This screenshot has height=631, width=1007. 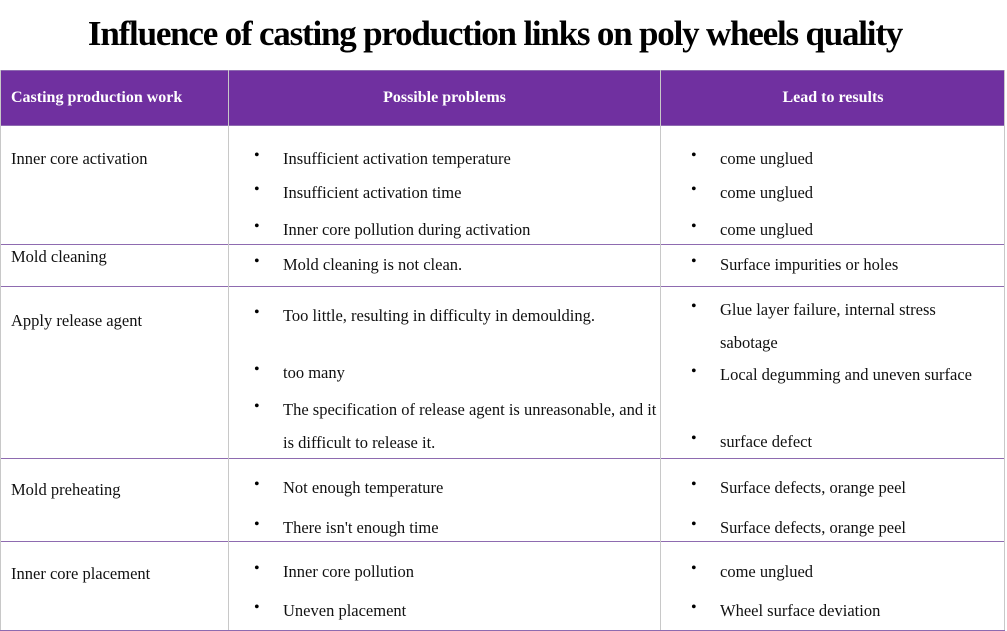 What do you see at coordinates (363, 487) in the screenshot?
I see `problem-item: Not enough temperature` at bounding box center [363, 487].